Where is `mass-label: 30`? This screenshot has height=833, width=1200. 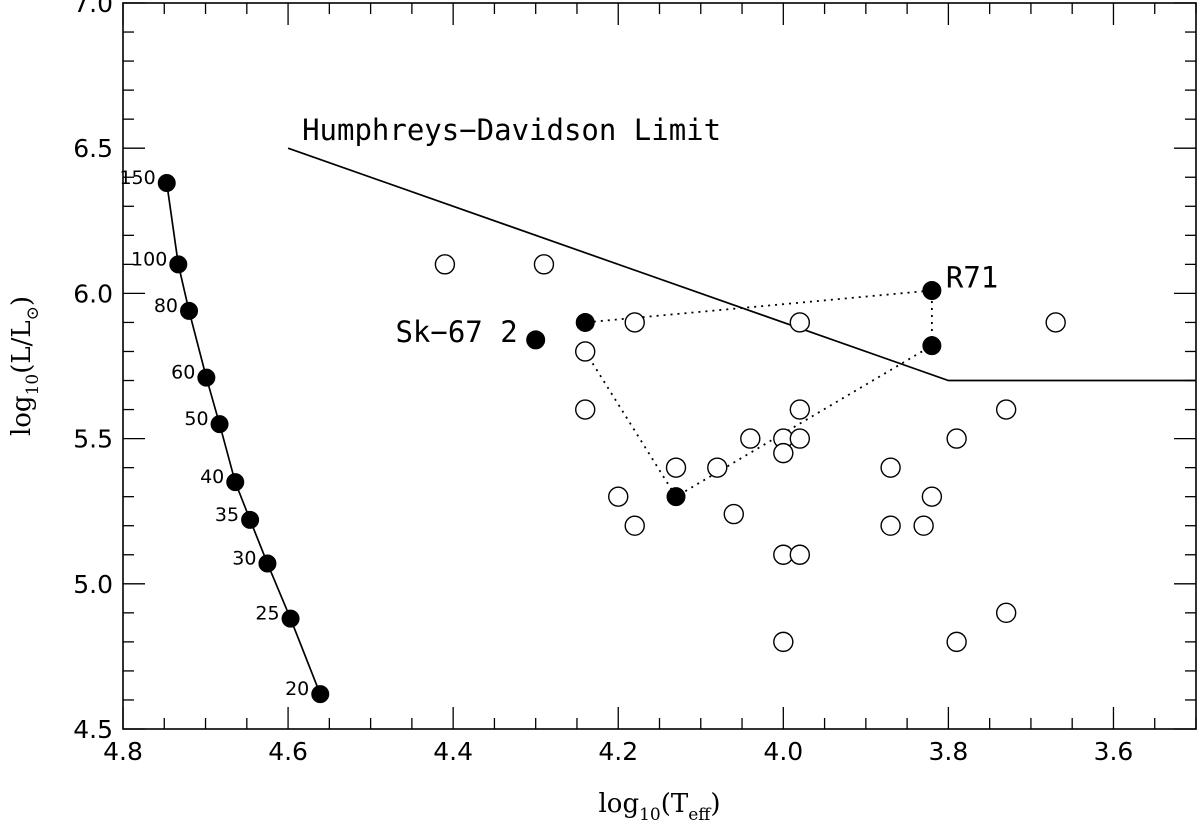
mass-label: 30 is located at coordinates (244, 558).